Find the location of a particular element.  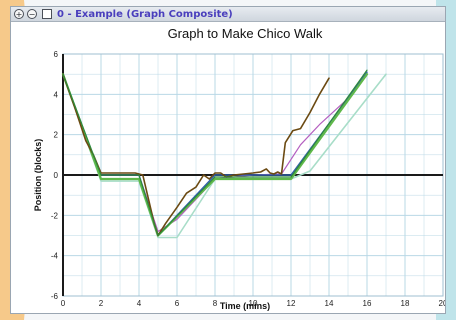

y-tick-label: -4 is located at coordinates (55, 256).